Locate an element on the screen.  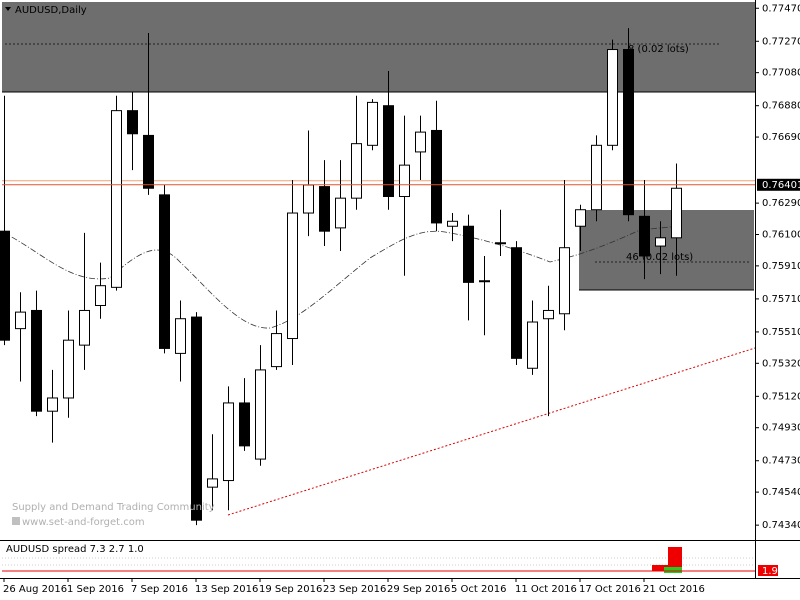
current-price-box is located at coordinates (778, 184).